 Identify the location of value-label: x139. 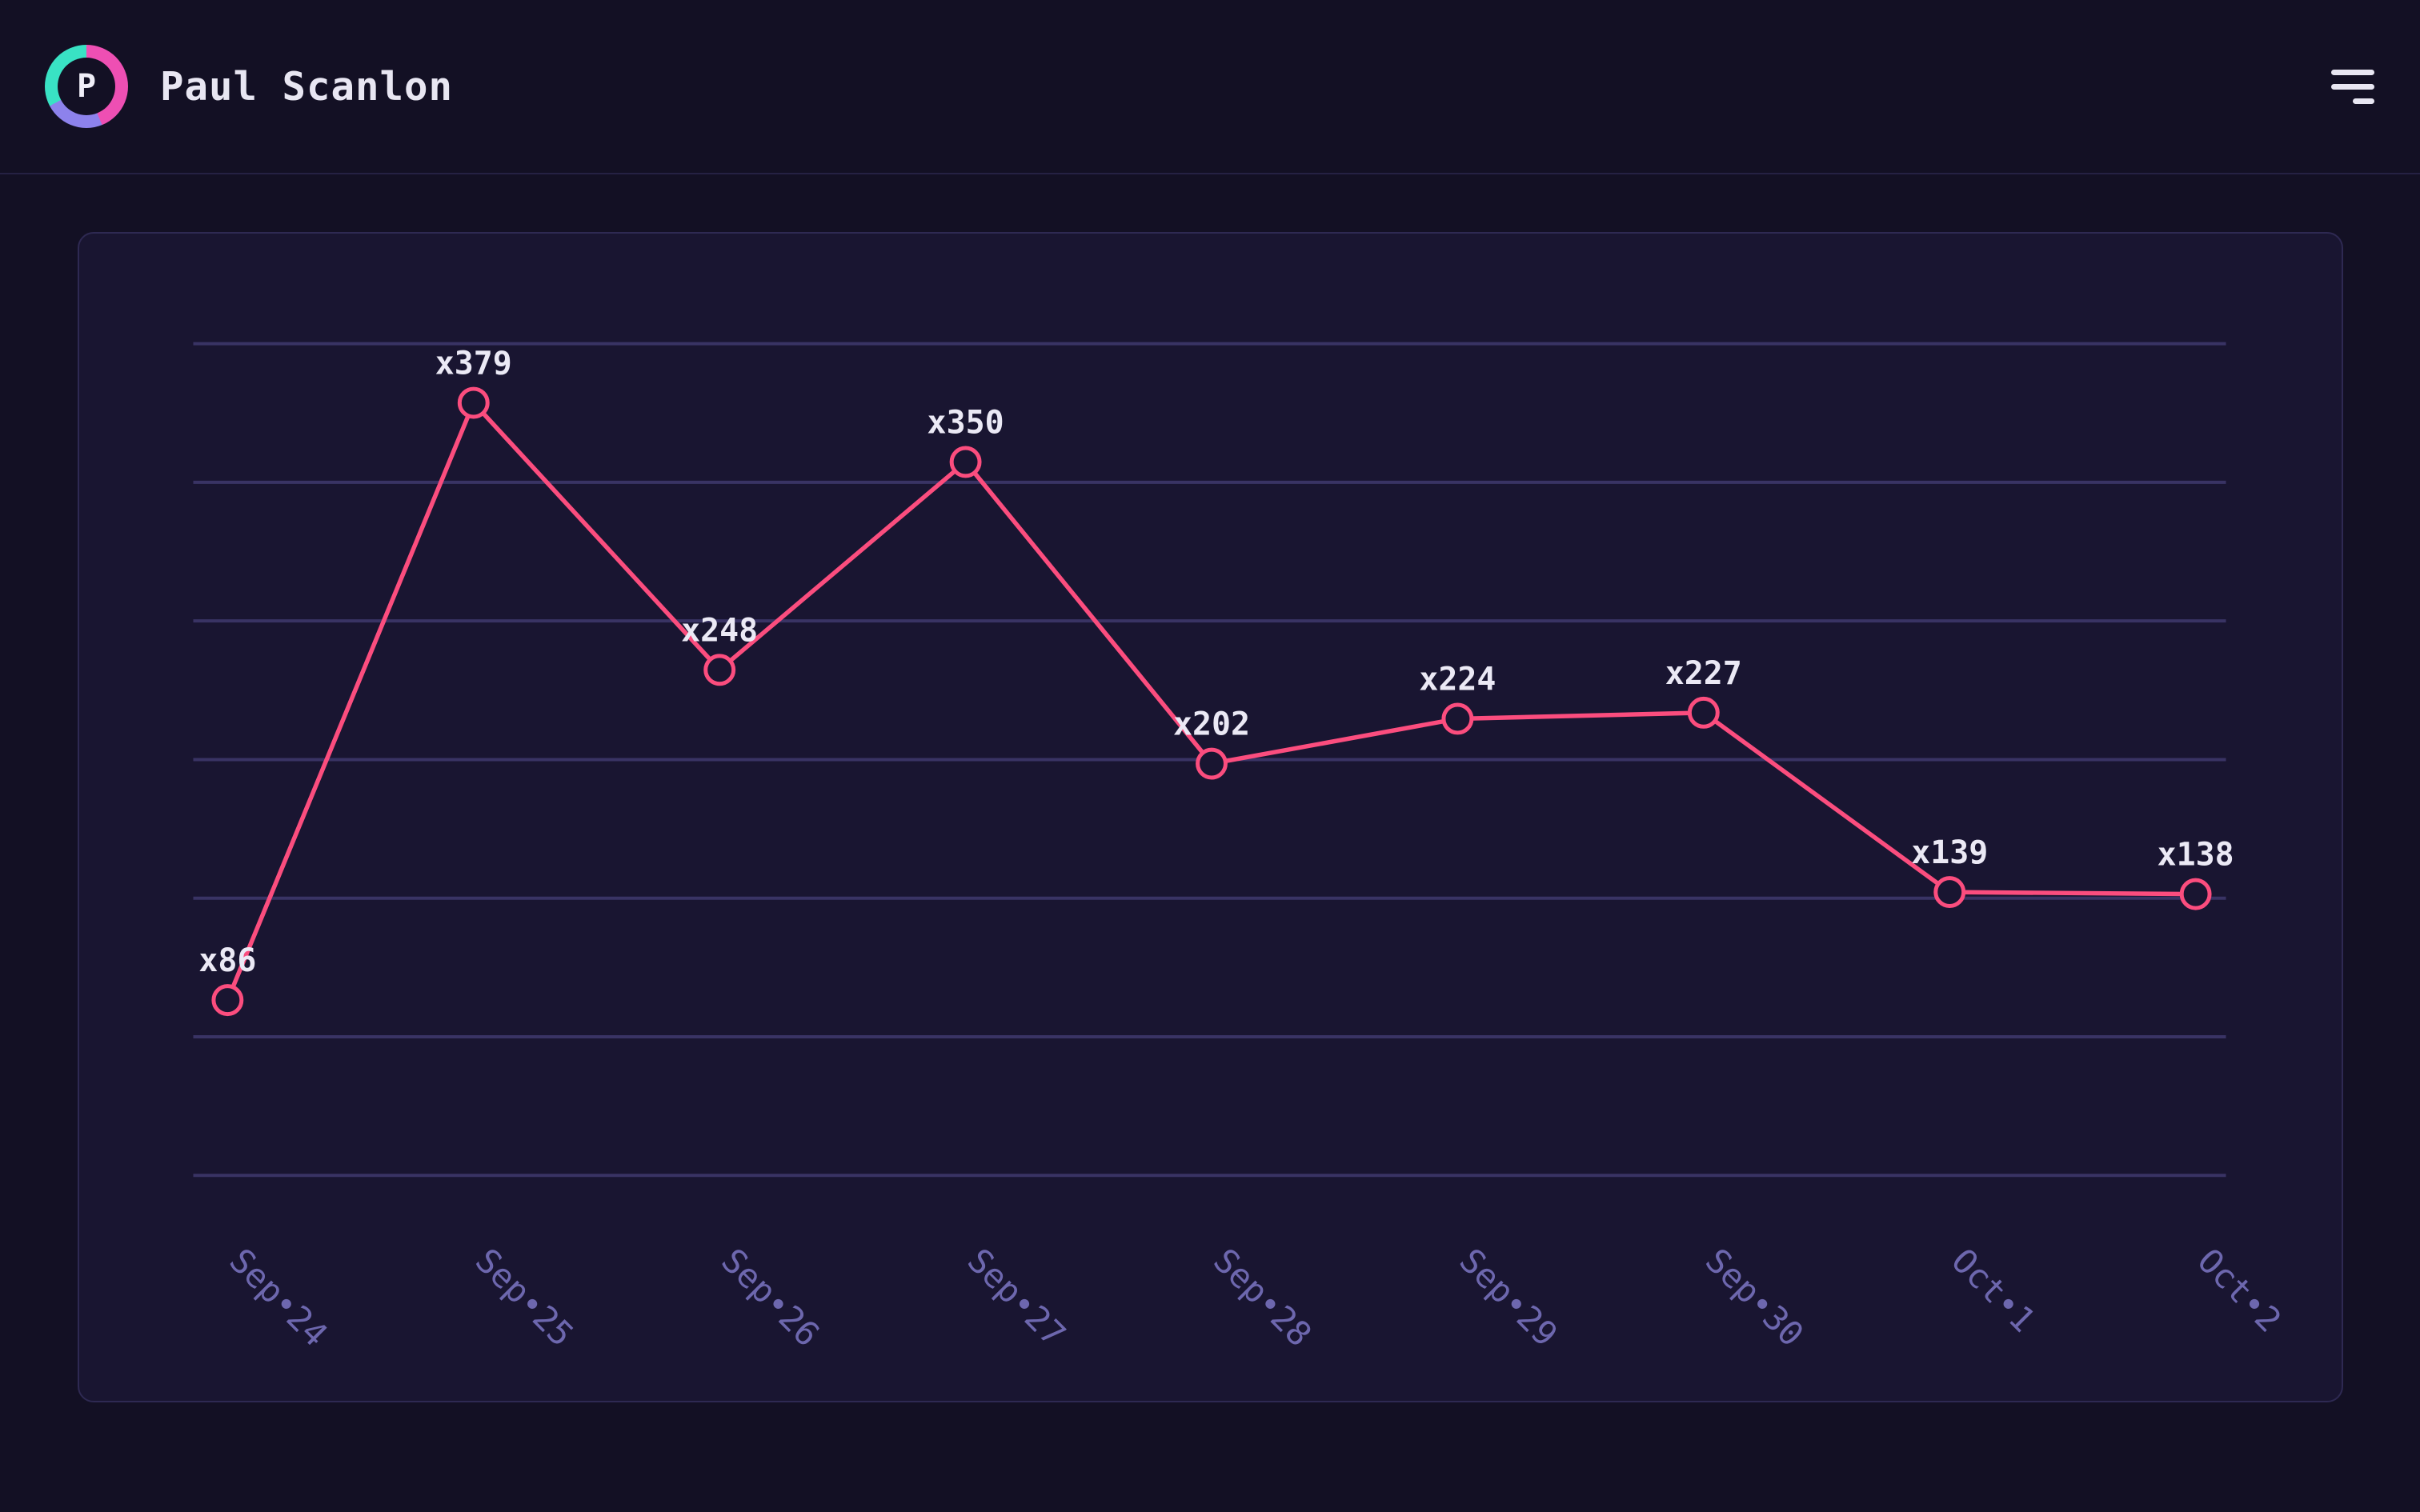
(1949, 852).